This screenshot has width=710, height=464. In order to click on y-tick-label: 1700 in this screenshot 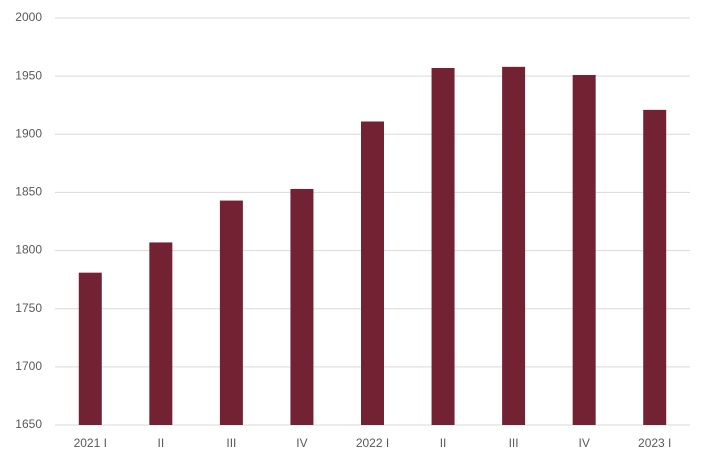, I will do `click(28, 366)`.